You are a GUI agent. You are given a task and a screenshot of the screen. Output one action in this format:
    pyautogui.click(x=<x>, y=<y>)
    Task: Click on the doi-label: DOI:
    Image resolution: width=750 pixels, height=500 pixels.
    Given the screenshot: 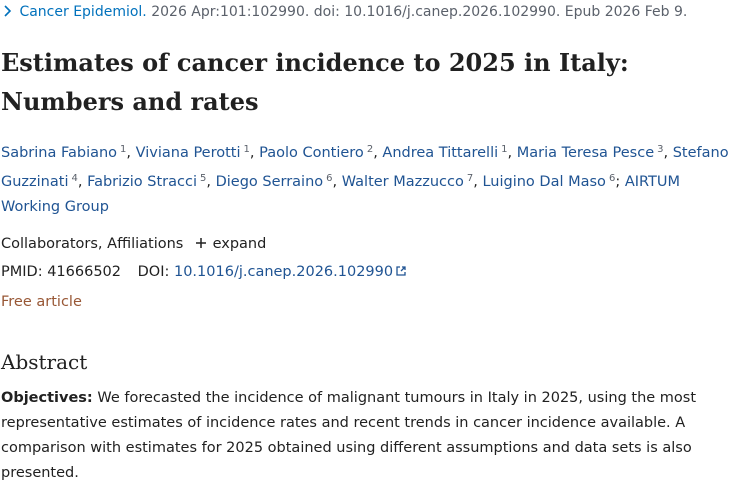 What is the action you would take?
    pyautogui.click(x=153, y=272)
    